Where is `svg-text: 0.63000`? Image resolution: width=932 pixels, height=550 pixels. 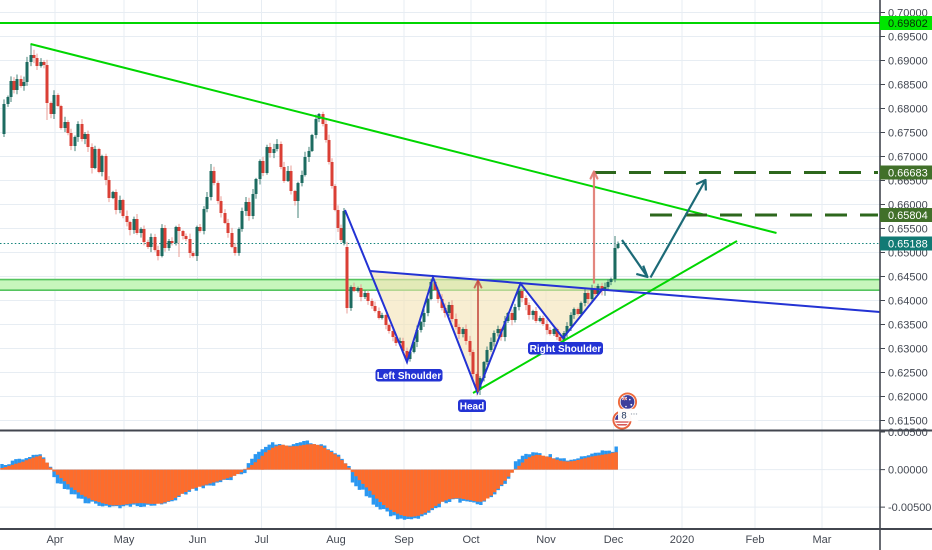
svg-text: 0.63000 is located at coordinates (908, 350).